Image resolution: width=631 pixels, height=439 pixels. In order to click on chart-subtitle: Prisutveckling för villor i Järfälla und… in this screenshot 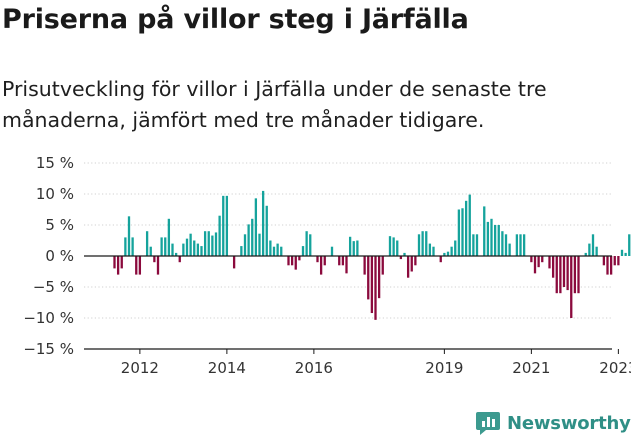, I will do `click(274, 104)`.